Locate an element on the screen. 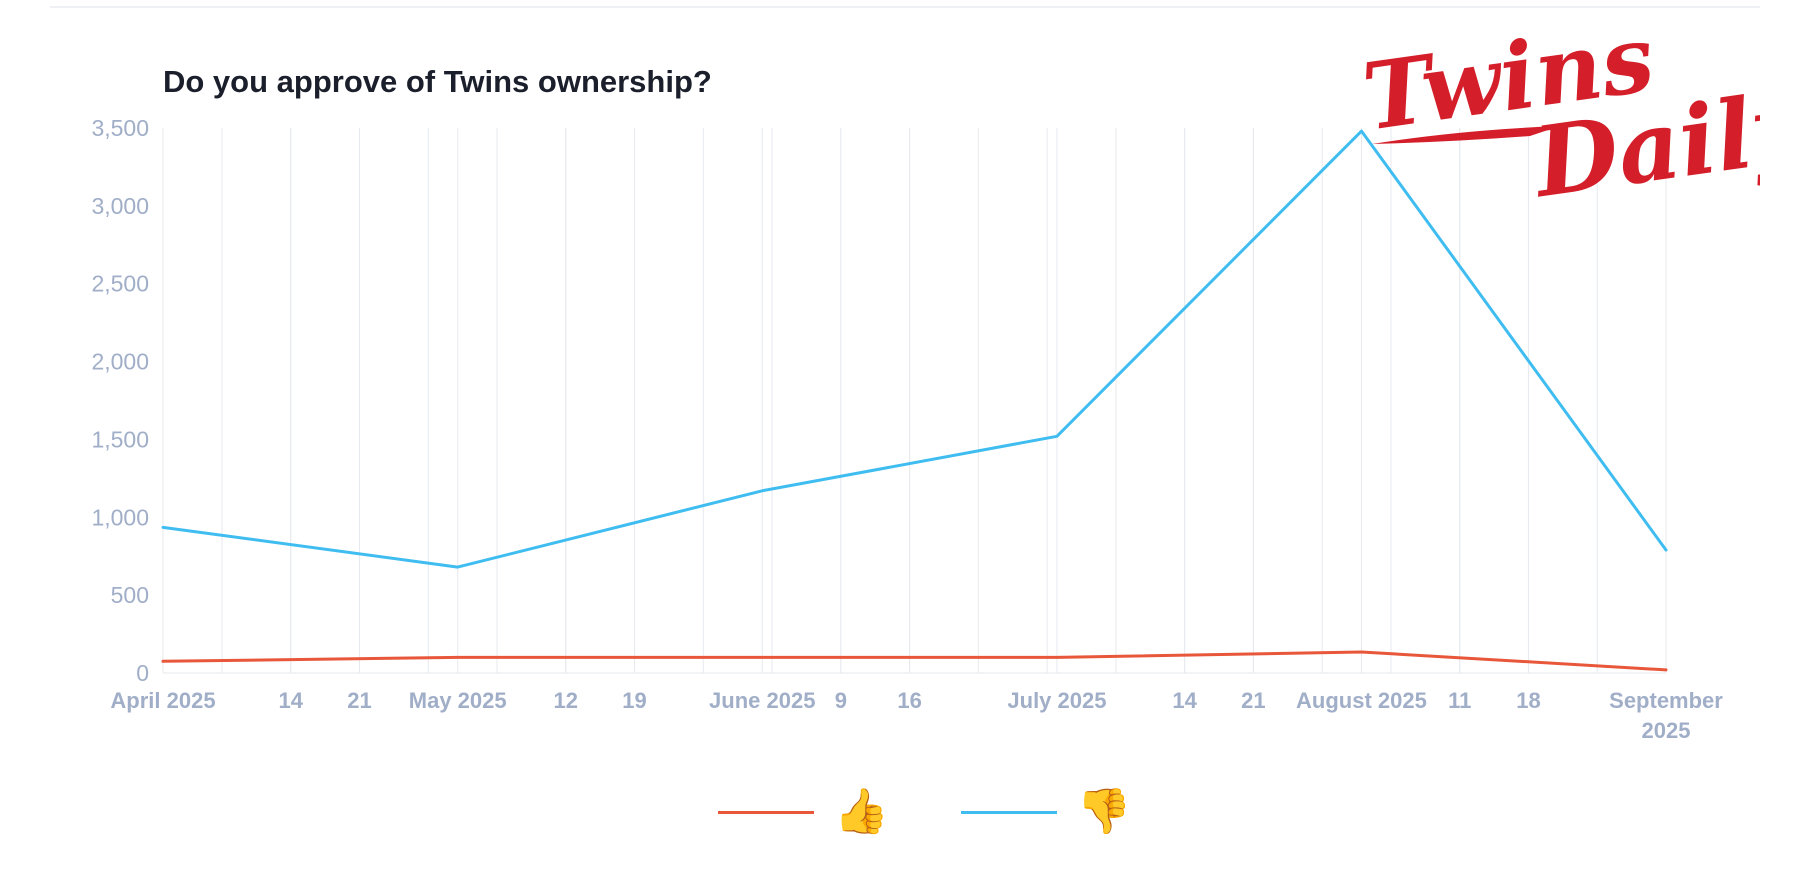 The width and height of the screenshot is (1800, 870). chart-legend: 👍 👎 is located at coordinates (961, 812).